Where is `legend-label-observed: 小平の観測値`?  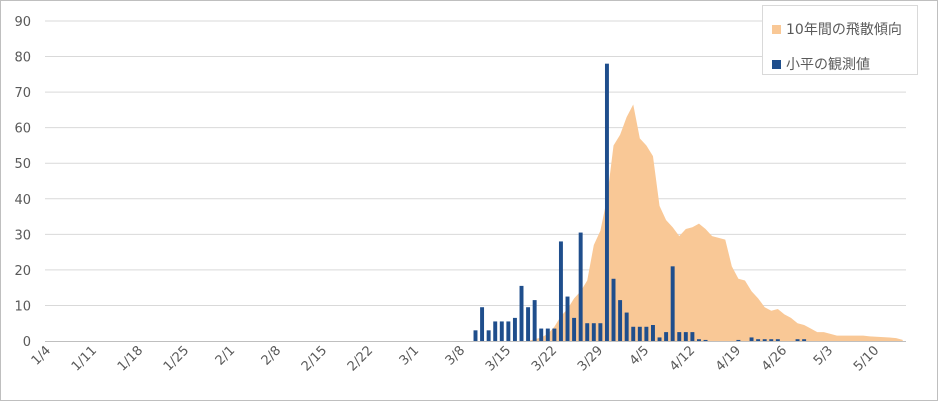 legend-label-observed: 小平の観測値 is located at coordinates (828, 65).